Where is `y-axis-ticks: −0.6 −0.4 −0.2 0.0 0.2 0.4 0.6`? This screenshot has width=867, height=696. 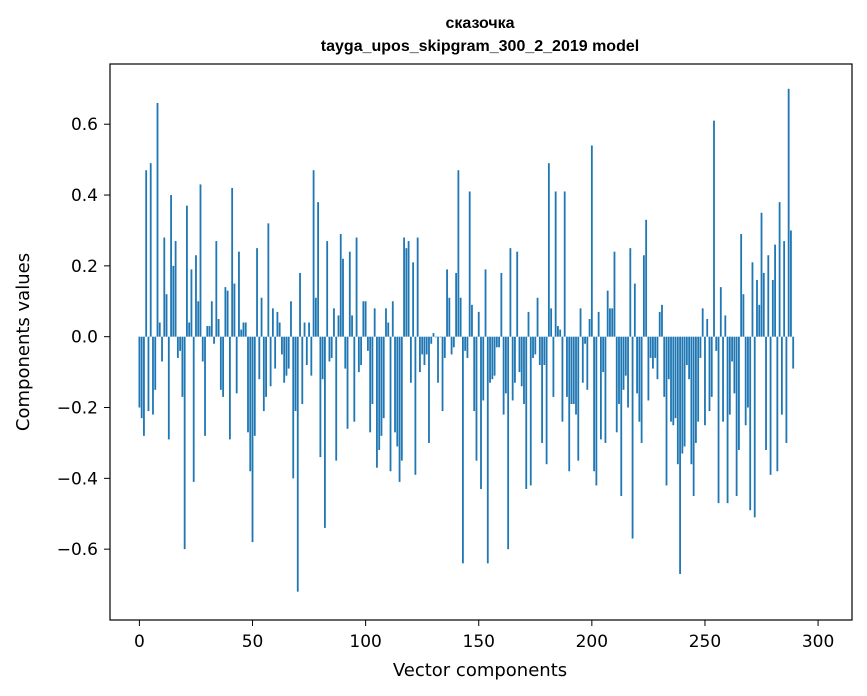 y-axis-ticks: −0.6 −0.4 −0.2 0.0 0.2 0.4 0.6 is located at coordinates (83, 337).